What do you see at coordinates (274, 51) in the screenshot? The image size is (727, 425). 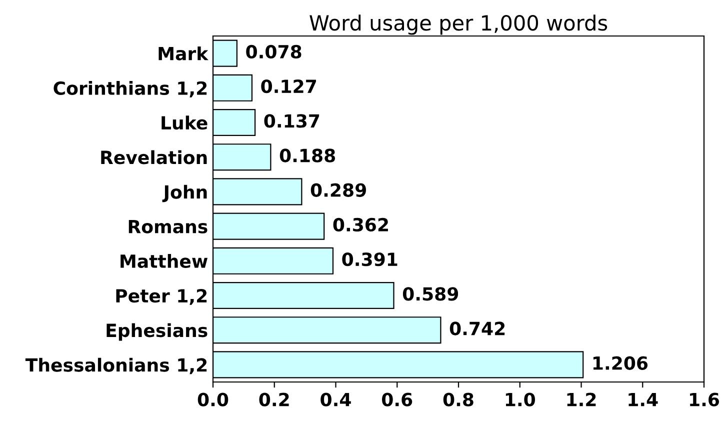 I see `data-label: 0.078` at bounding box center [274, 51].